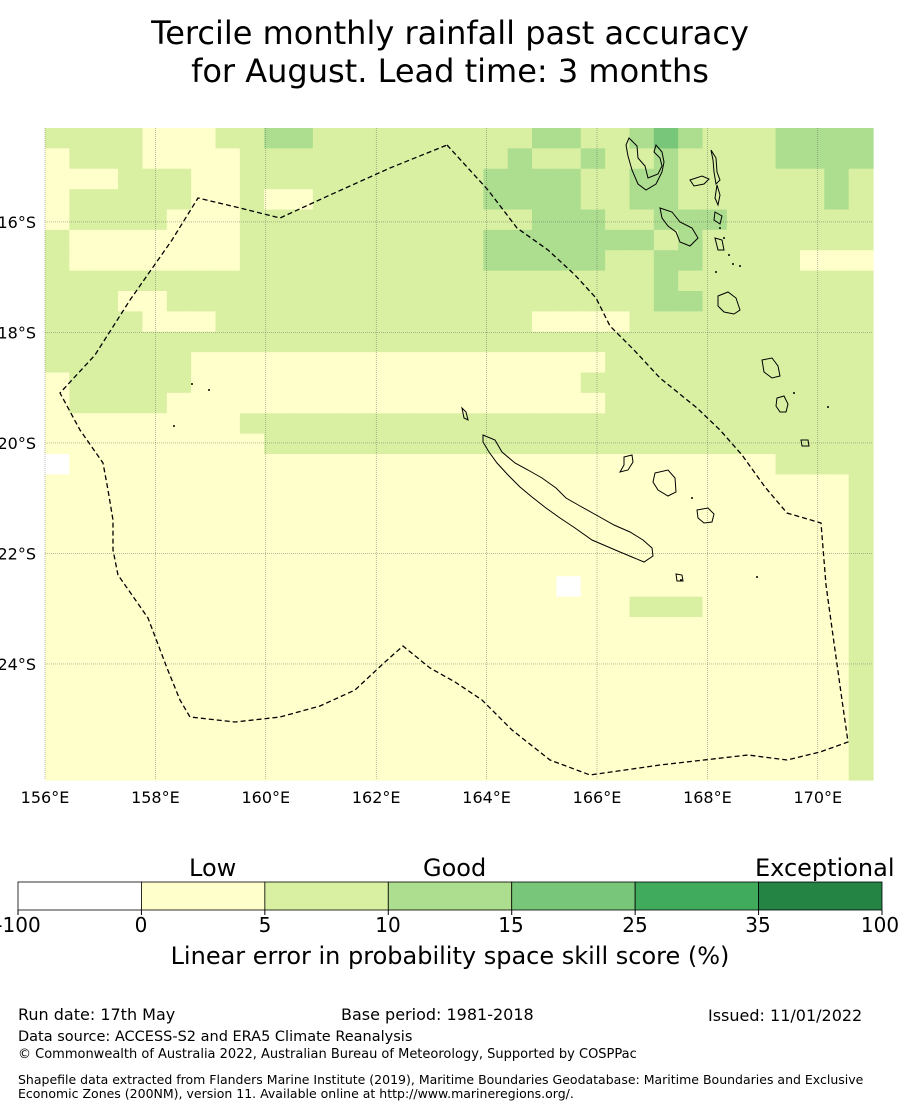 The height and width of the screenshot is (1110, 900). What do you see at coordinates (376, 797) in the screenshot?
I see `longitude-label: 162°E` at bounding box center [376, 797].